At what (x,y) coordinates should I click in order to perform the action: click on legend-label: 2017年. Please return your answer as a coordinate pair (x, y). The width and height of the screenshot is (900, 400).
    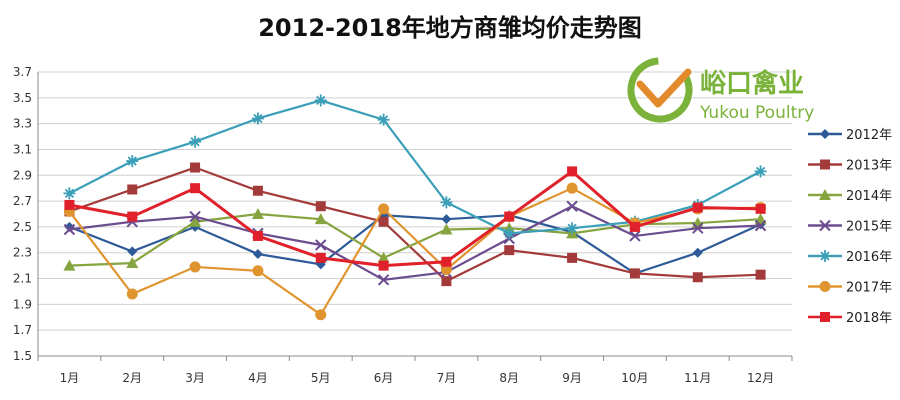
    Looking at the image, I should click on (869, 288).